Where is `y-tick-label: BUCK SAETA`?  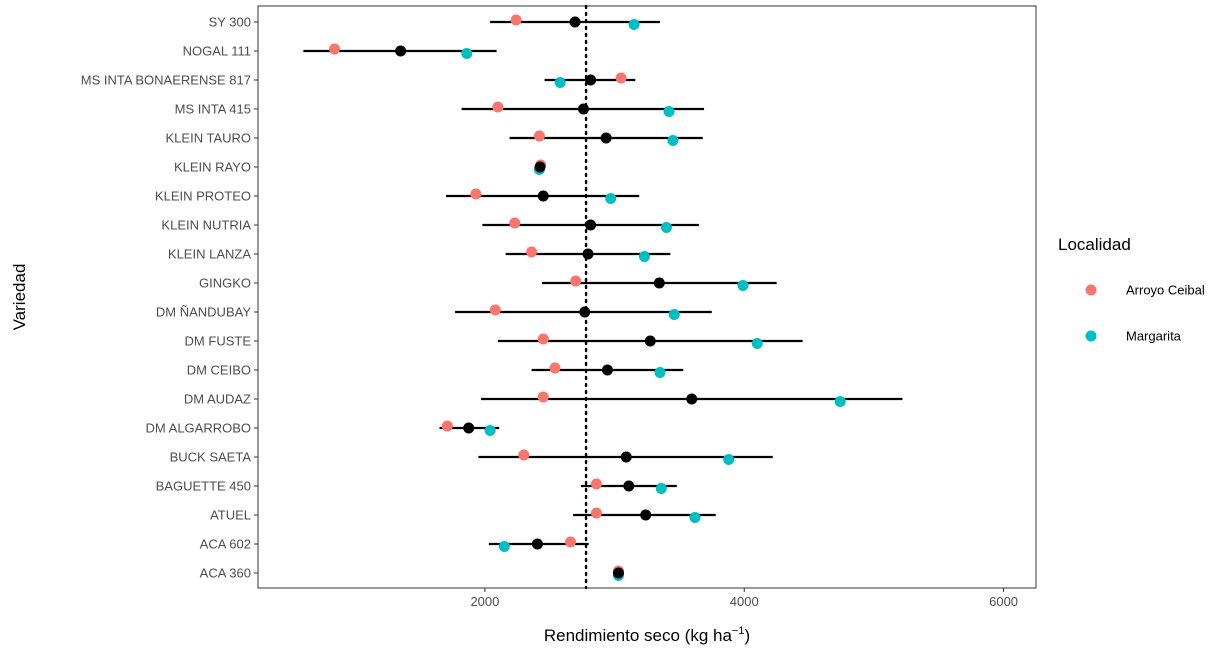 y-tick-label: BUCK SAETA is located at coordinates (211, 457).